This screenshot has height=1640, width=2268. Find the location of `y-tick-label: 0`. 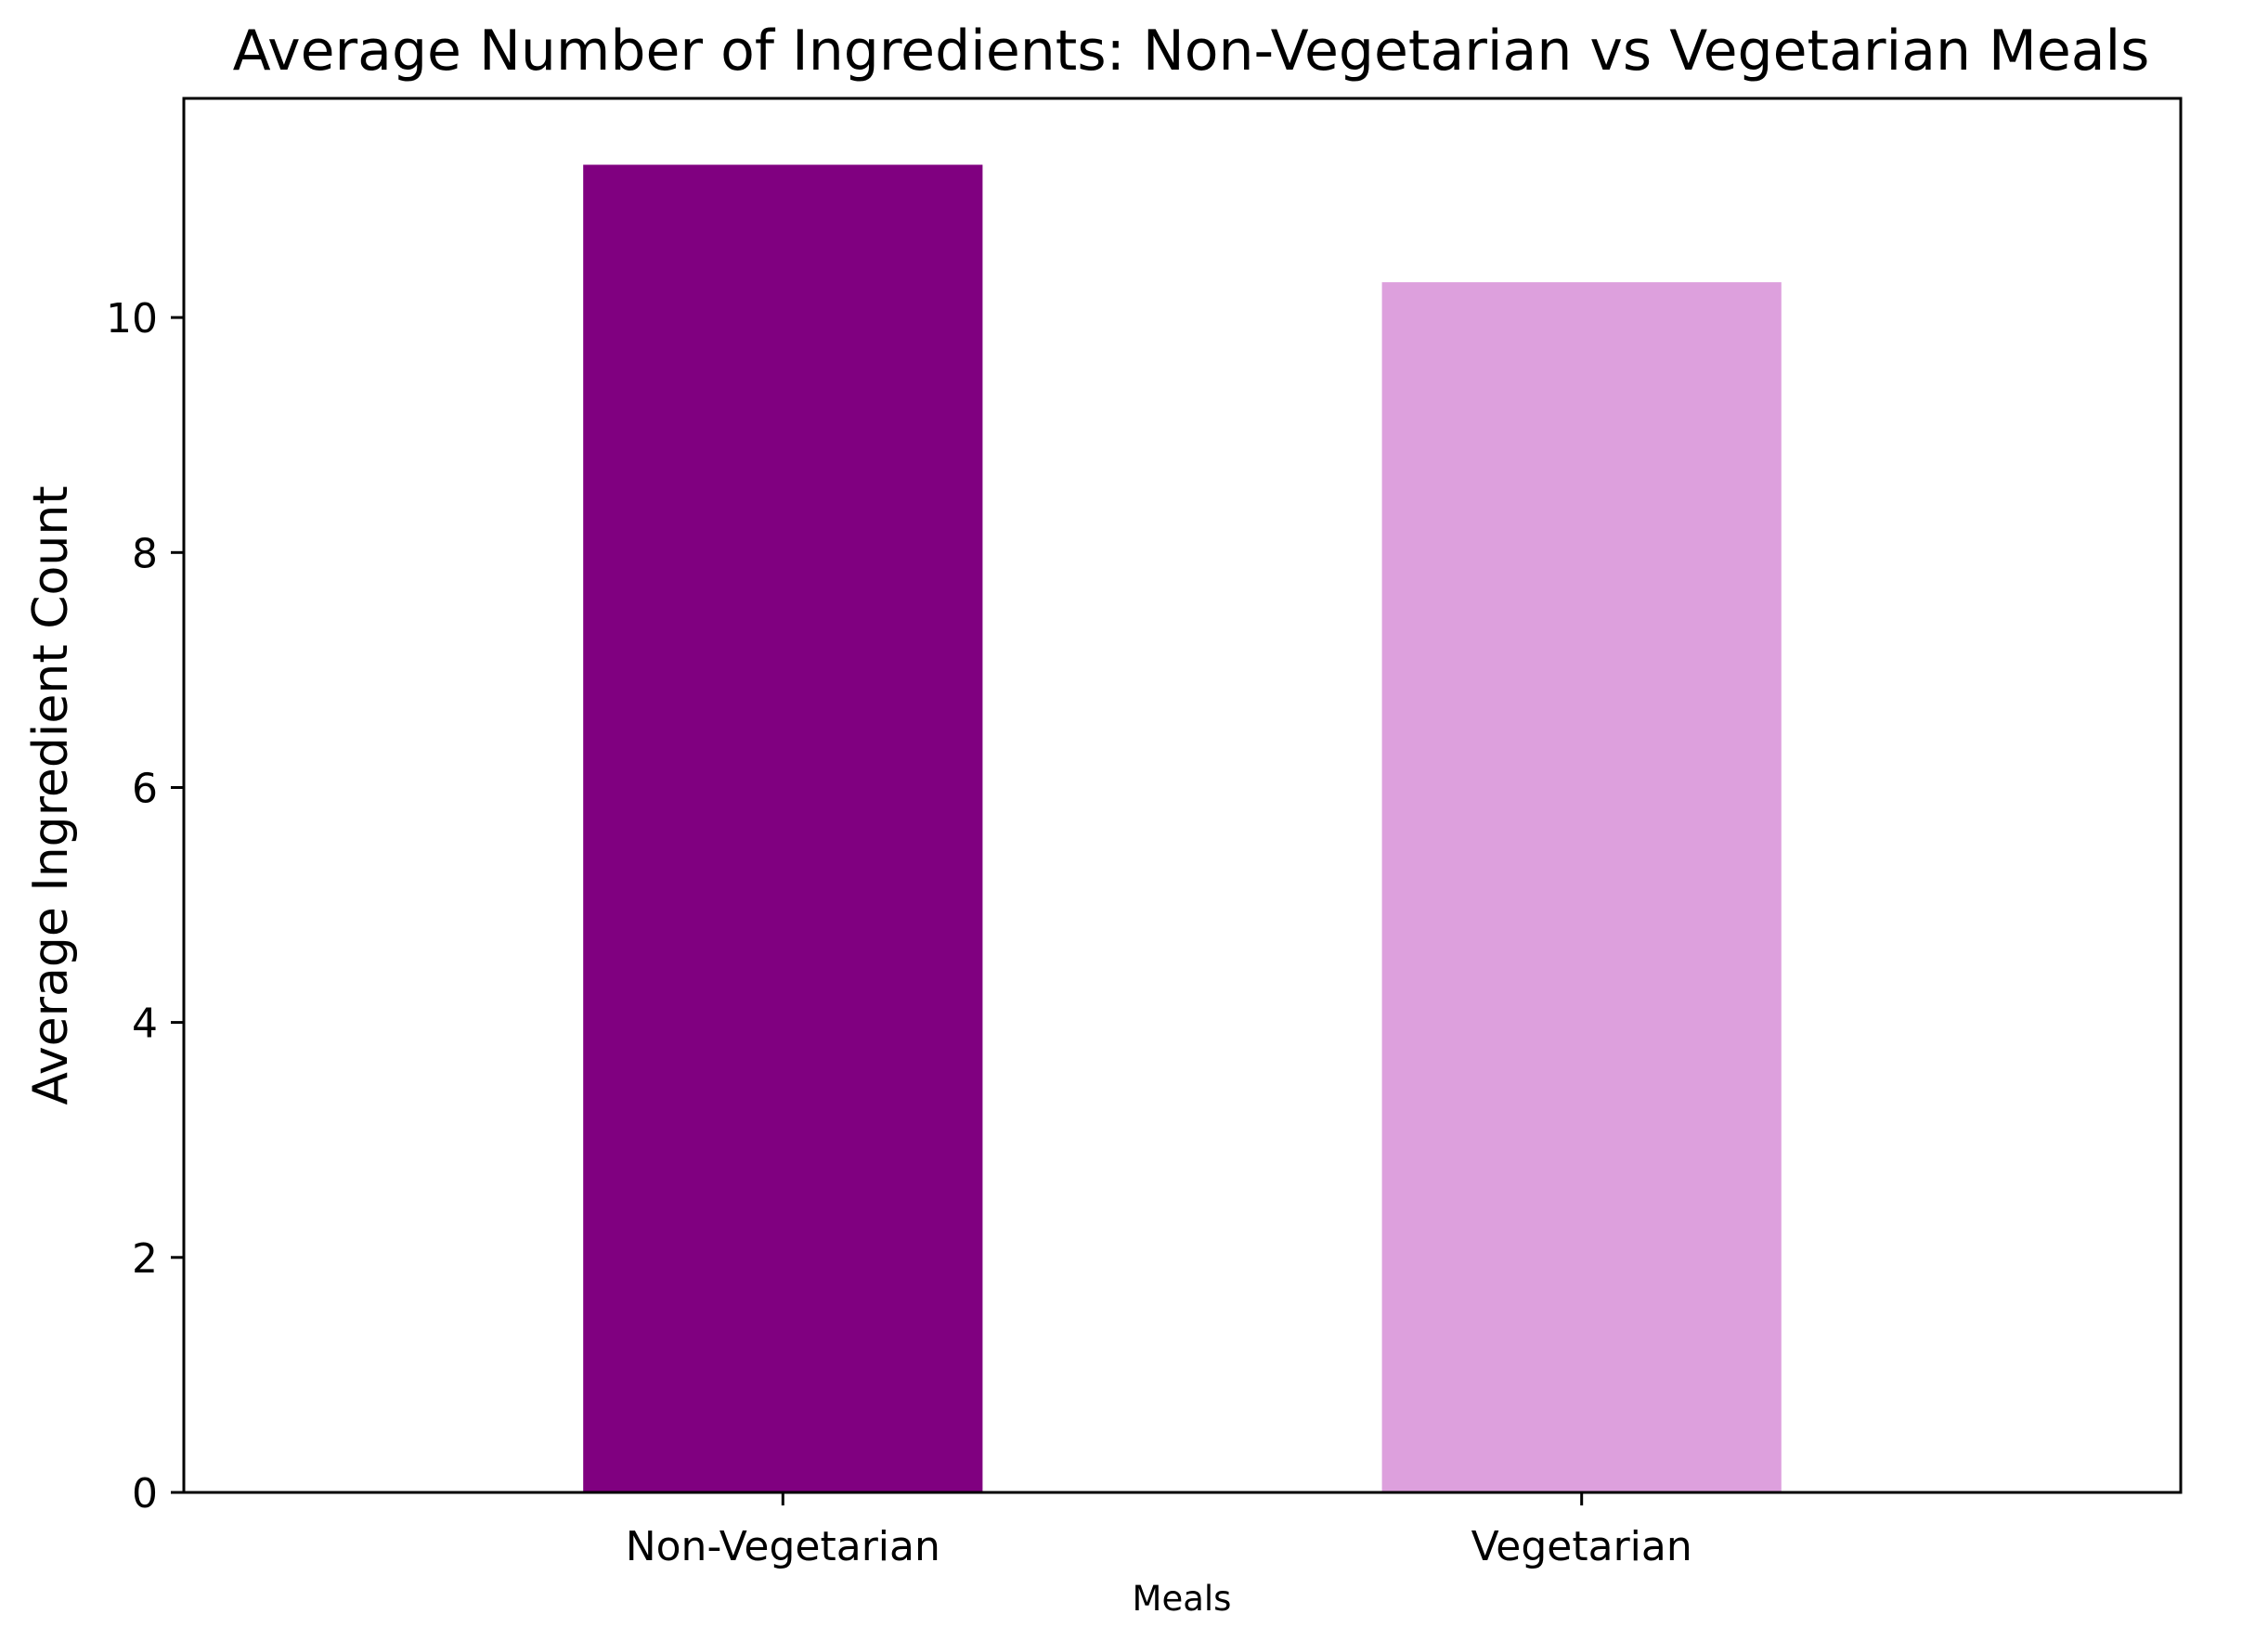

y-tick-label: 0 is located at coordinates (145, 1493).